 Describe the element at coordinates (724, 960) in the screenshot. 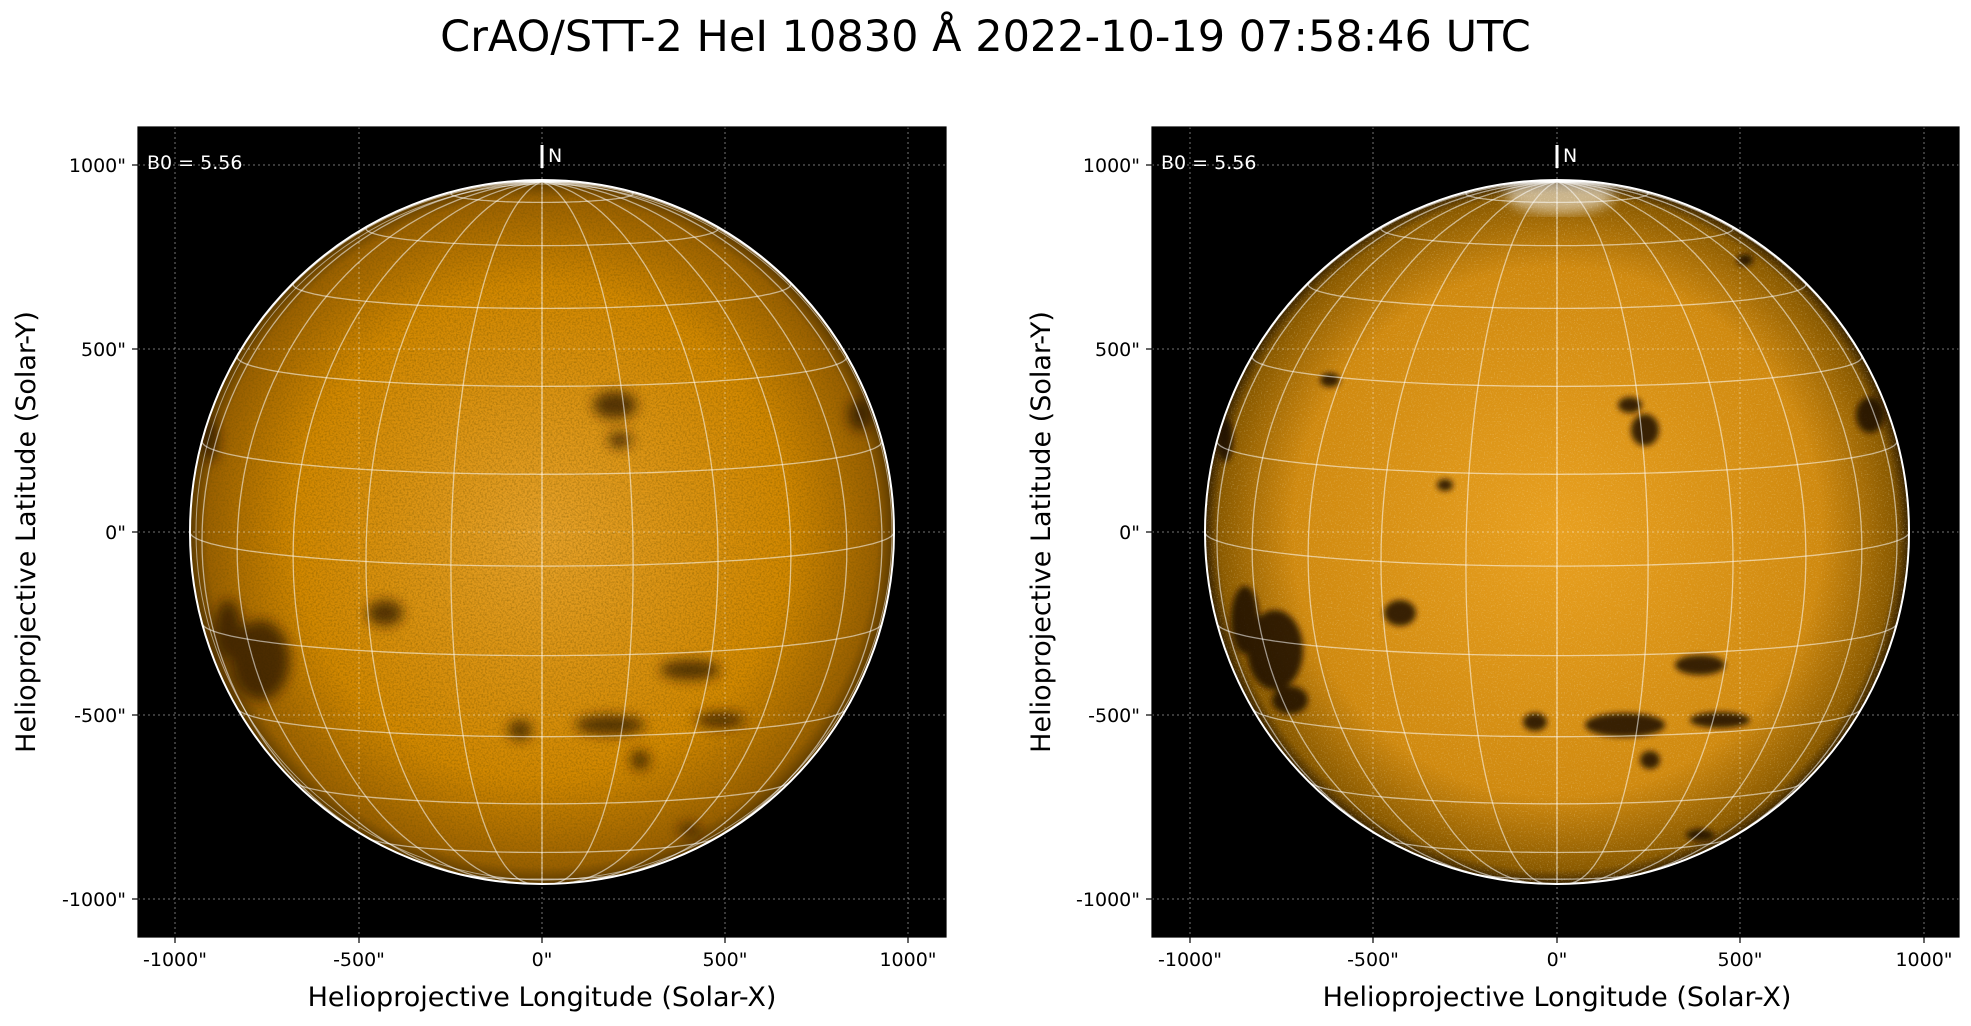

I see `left-x-tick-label: 500"` at that location.